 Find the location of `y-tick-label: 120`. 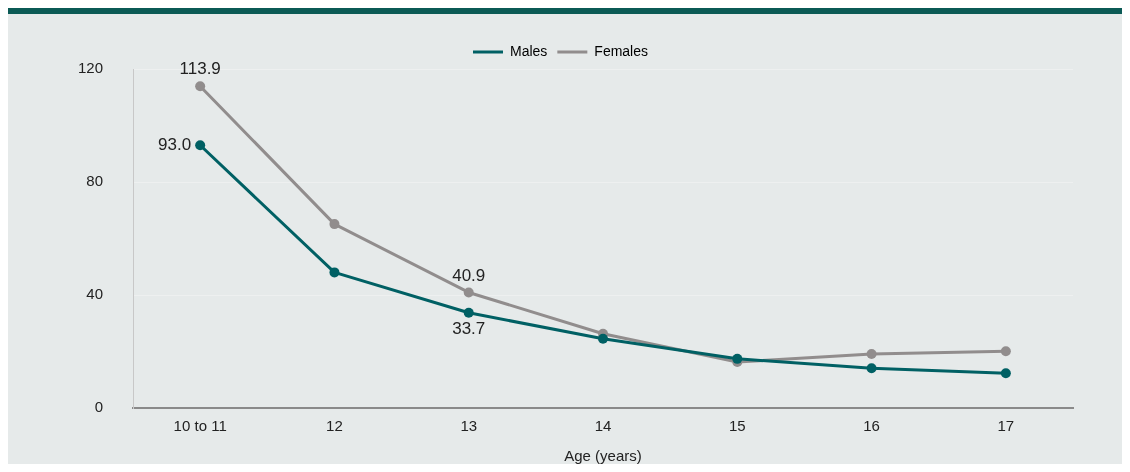

y-tick-label: 120 is located at coordinates (91, 68).